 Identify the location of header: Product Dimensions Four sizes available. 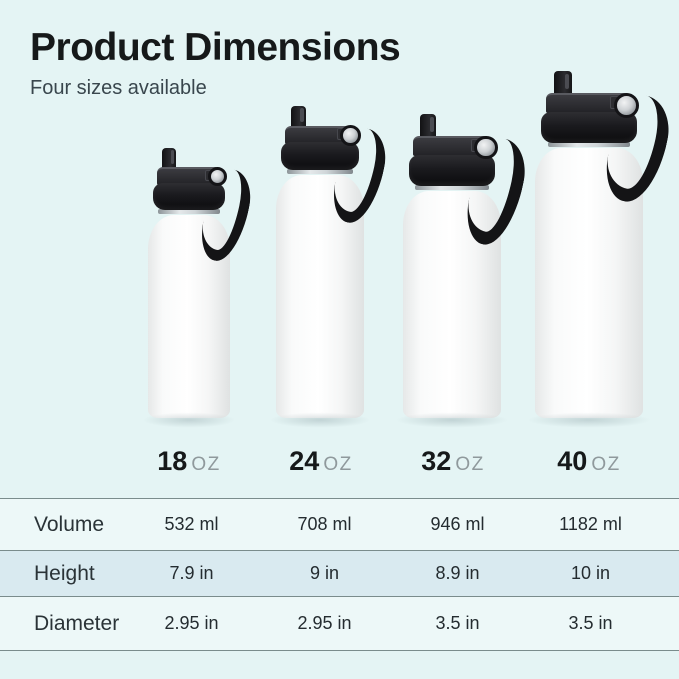
(215, 63).